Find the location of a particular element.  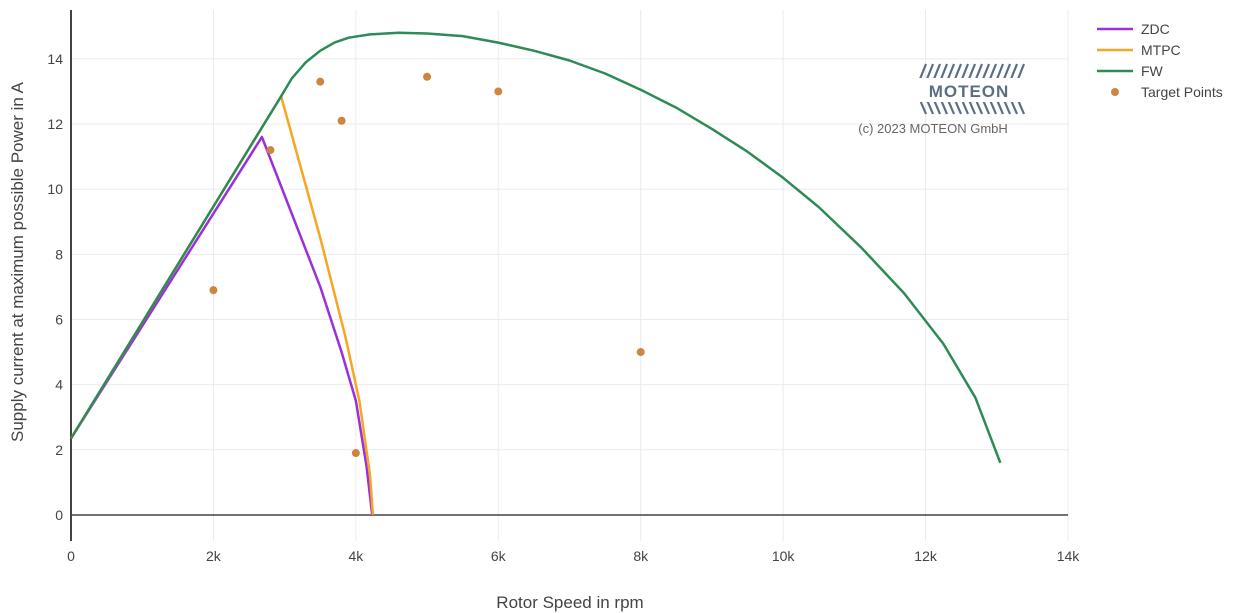

moteon-logo-icon is located at coordinates (970, 89).